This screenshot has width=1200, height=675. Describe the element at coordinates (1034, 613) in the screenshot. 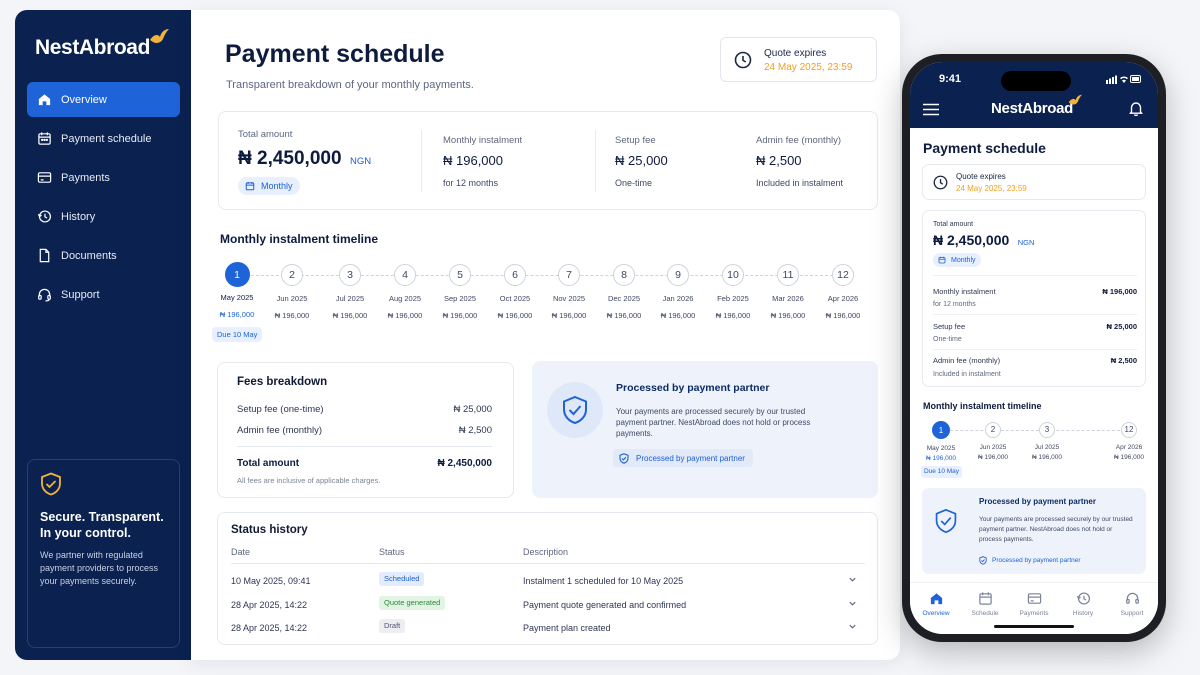

I see `tab-label: Payments` at that location.